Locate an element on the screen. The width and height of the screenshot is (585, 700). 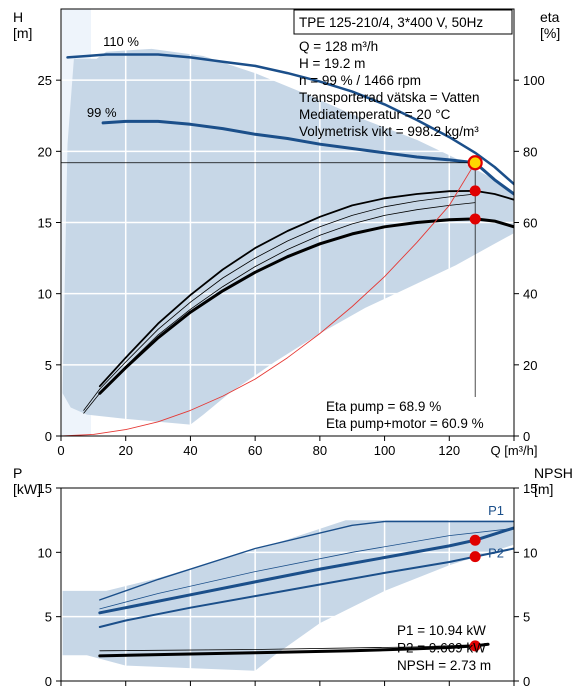
eta-tick-label: 40 is located at coordinates (530, 294).